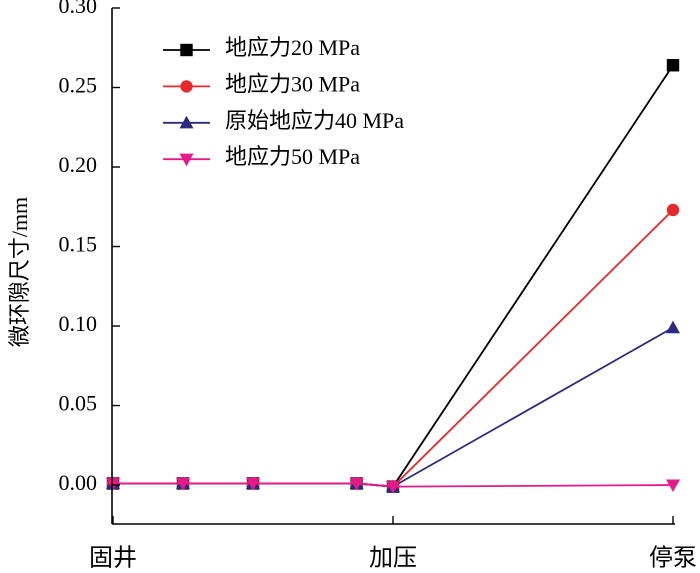 The image size is (700, 573). I want to click on legend-item: 地应力20 MPa, so click(261, 47).